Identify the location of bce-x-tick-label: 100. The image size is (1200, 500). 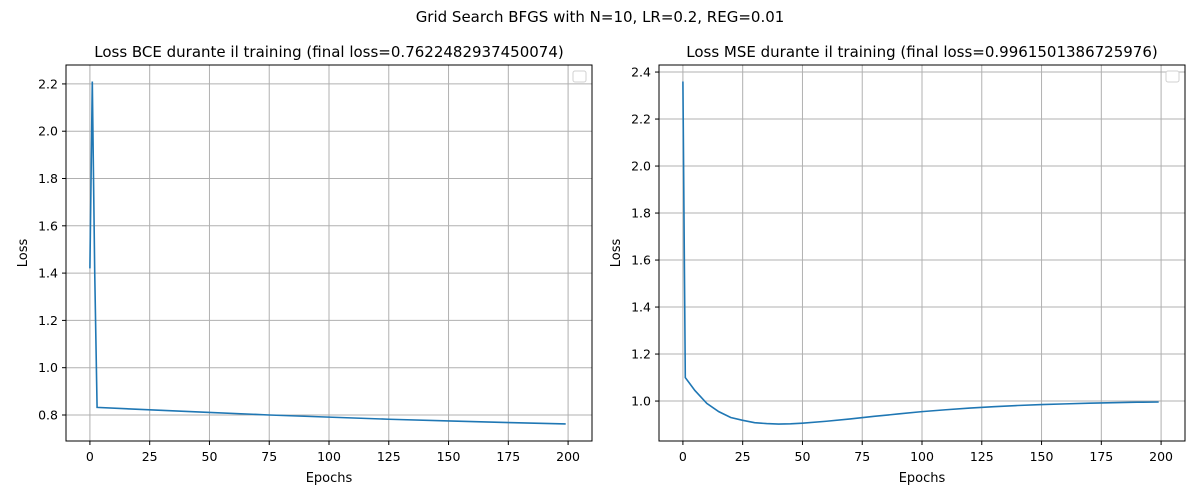
(329, 456).